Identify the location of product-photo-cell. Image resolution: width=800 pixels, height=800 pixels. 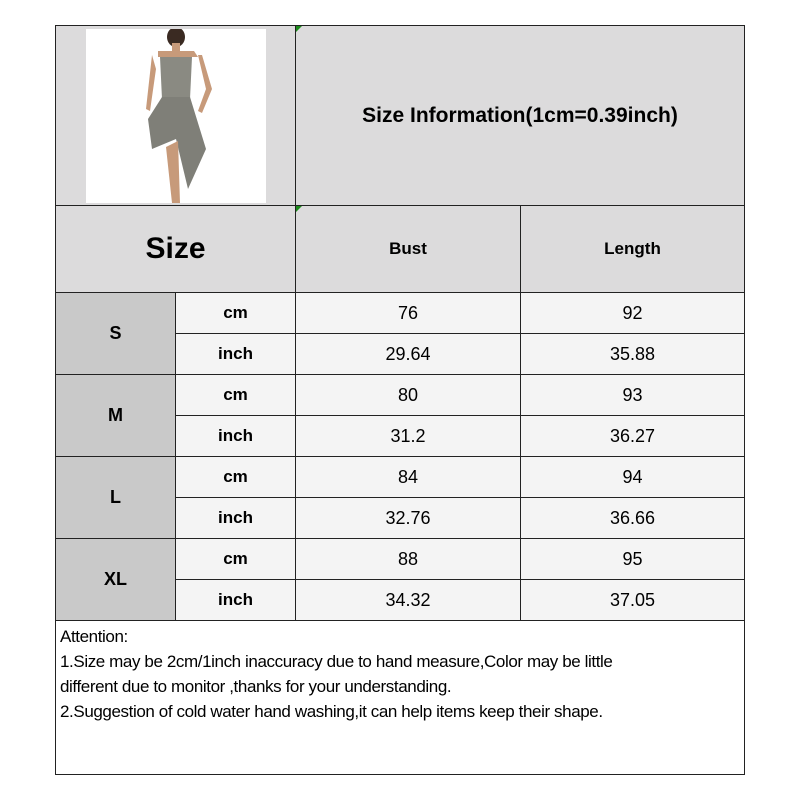
(175, 115).